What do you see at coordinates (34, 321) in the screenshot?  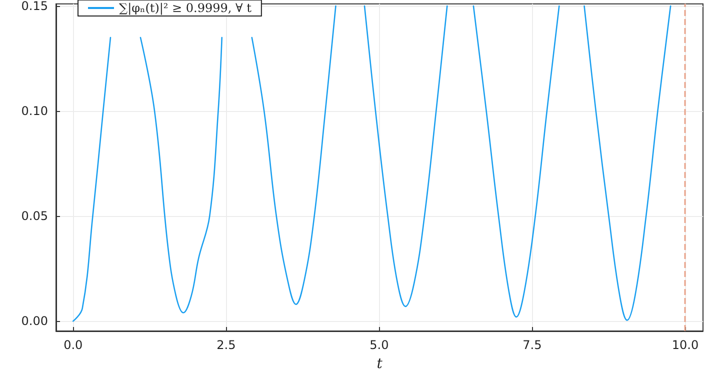 I see `y-tick-label: 0.00` at bounding box center [34, 321].